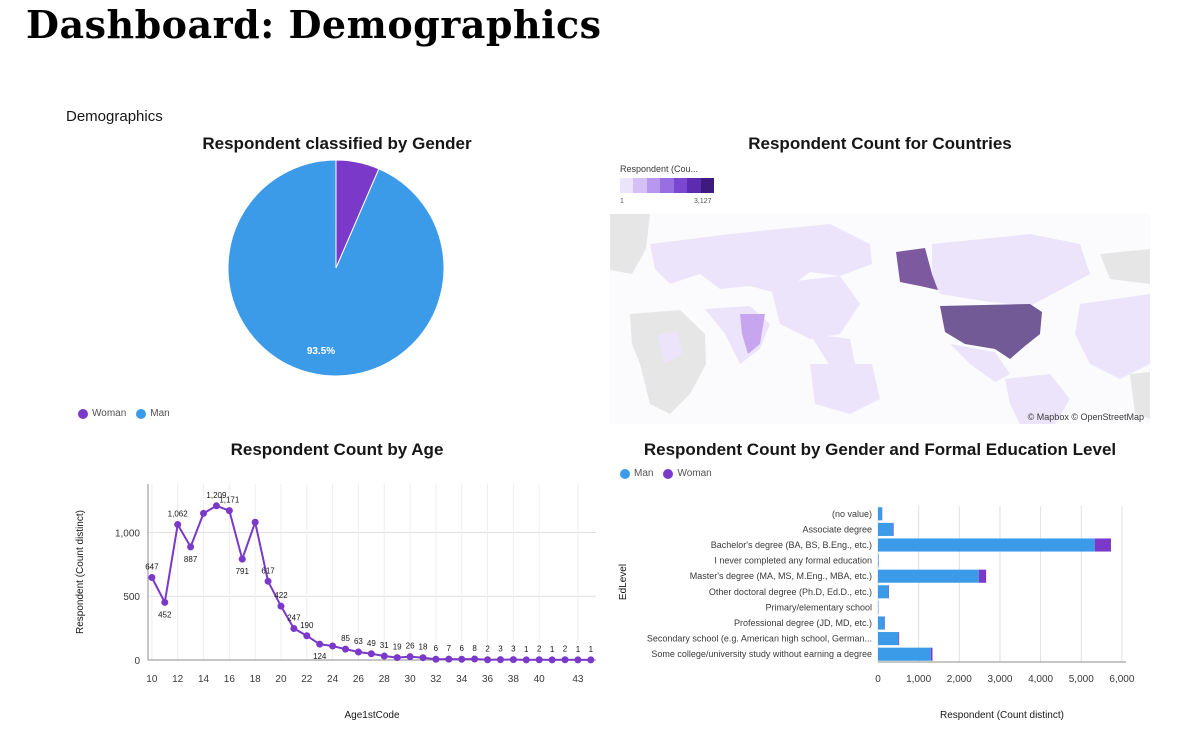 This screenshot has height=744, width=1196. Describe the element at coordinates (281, 595) in the screenshot. I see `age-data-label: 422` at that location.